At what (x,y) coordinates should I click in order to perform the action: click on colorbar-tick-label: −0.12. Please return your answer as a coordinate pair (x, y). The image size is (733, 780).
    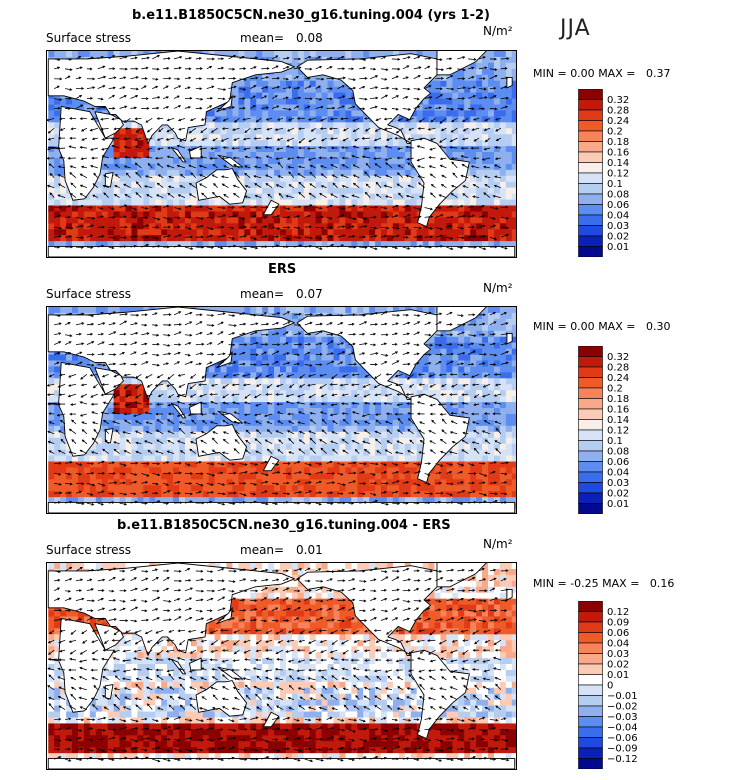
    Looking at the image, I should click on (622, 759).